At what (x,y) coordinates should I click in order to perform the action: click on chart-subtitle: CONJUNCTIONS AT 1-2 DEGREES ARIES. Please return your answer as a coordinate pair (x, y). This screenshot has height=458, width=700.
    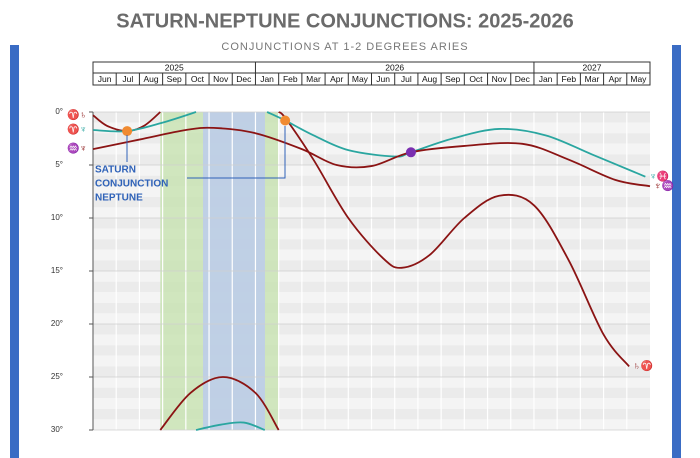
    Looking at the image, I should click on (344, 47).